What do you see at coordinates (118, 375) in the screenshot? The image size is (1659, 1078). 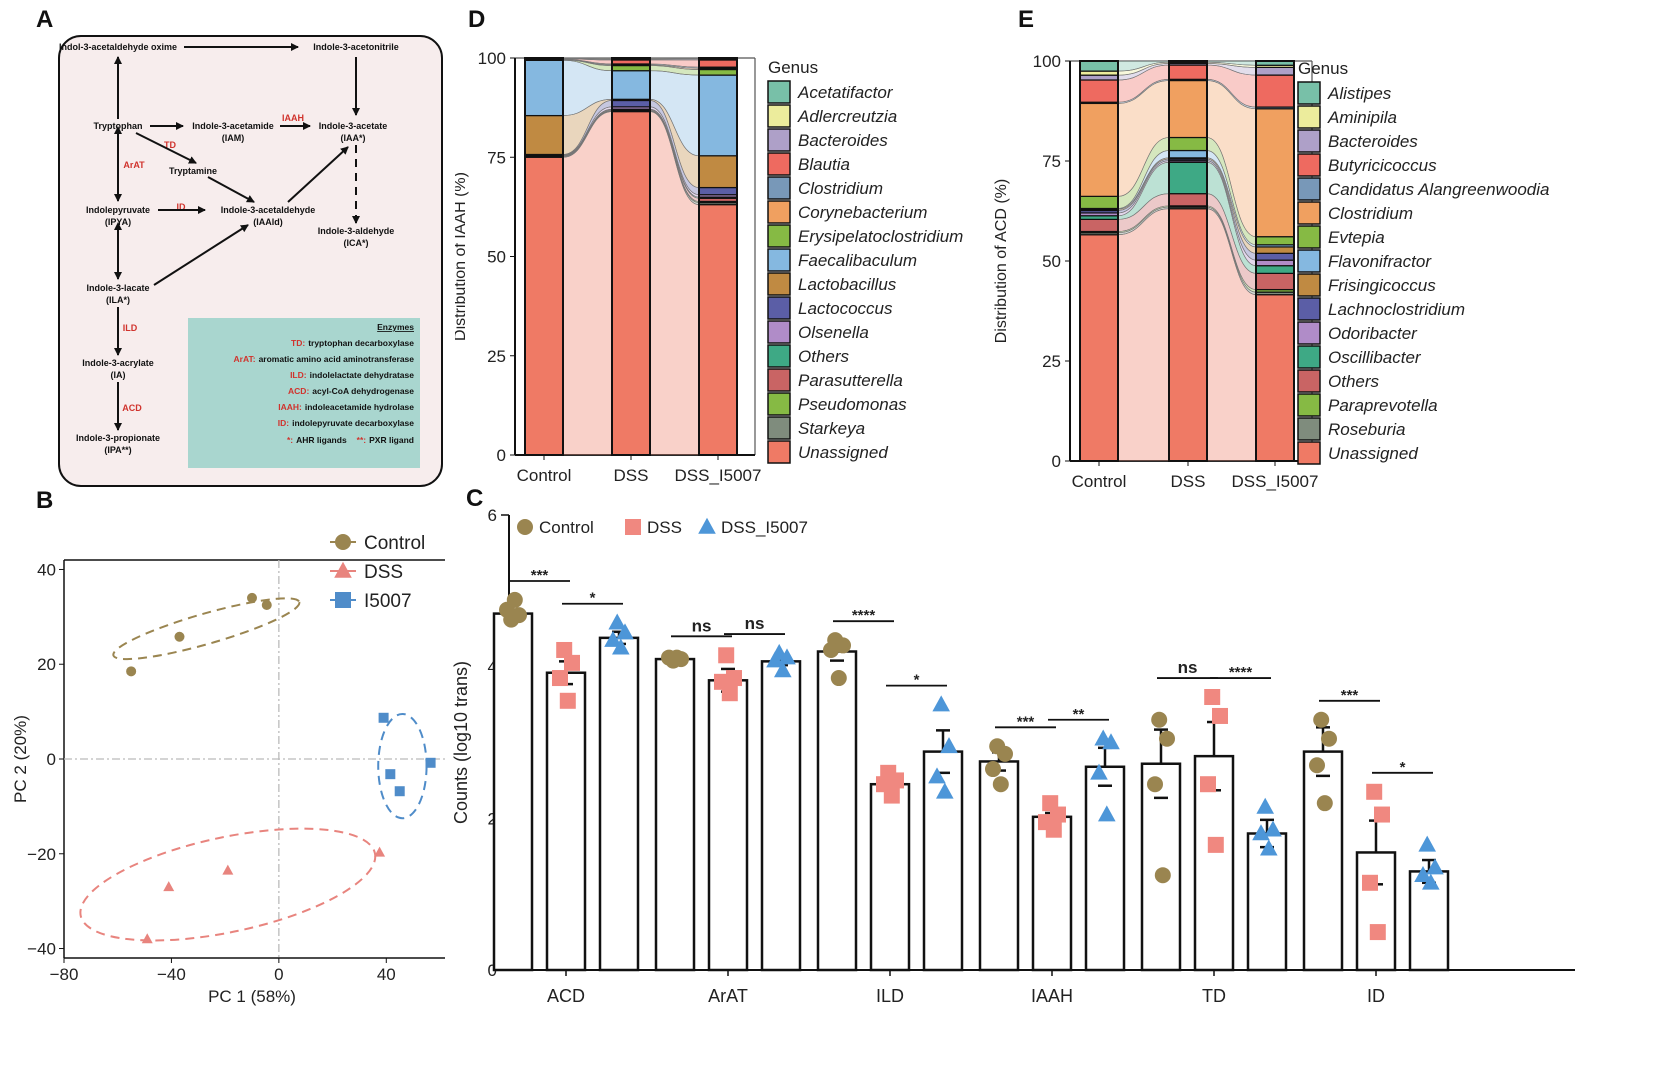 I see `node-ia-abbr: (IA)` at bounding box center [118, 375].